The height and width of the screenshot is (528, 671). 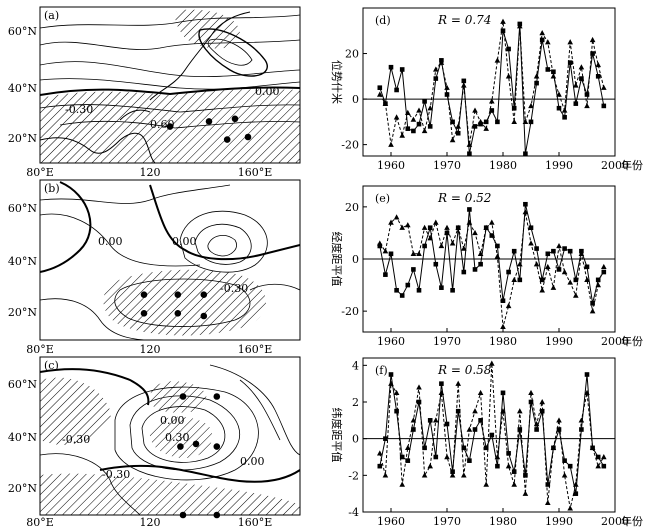 What do you see at coordinates (464, 20) in the screenshot?
I see `correlation-annotation: R = 0.74` at bounding box center [464, 20].